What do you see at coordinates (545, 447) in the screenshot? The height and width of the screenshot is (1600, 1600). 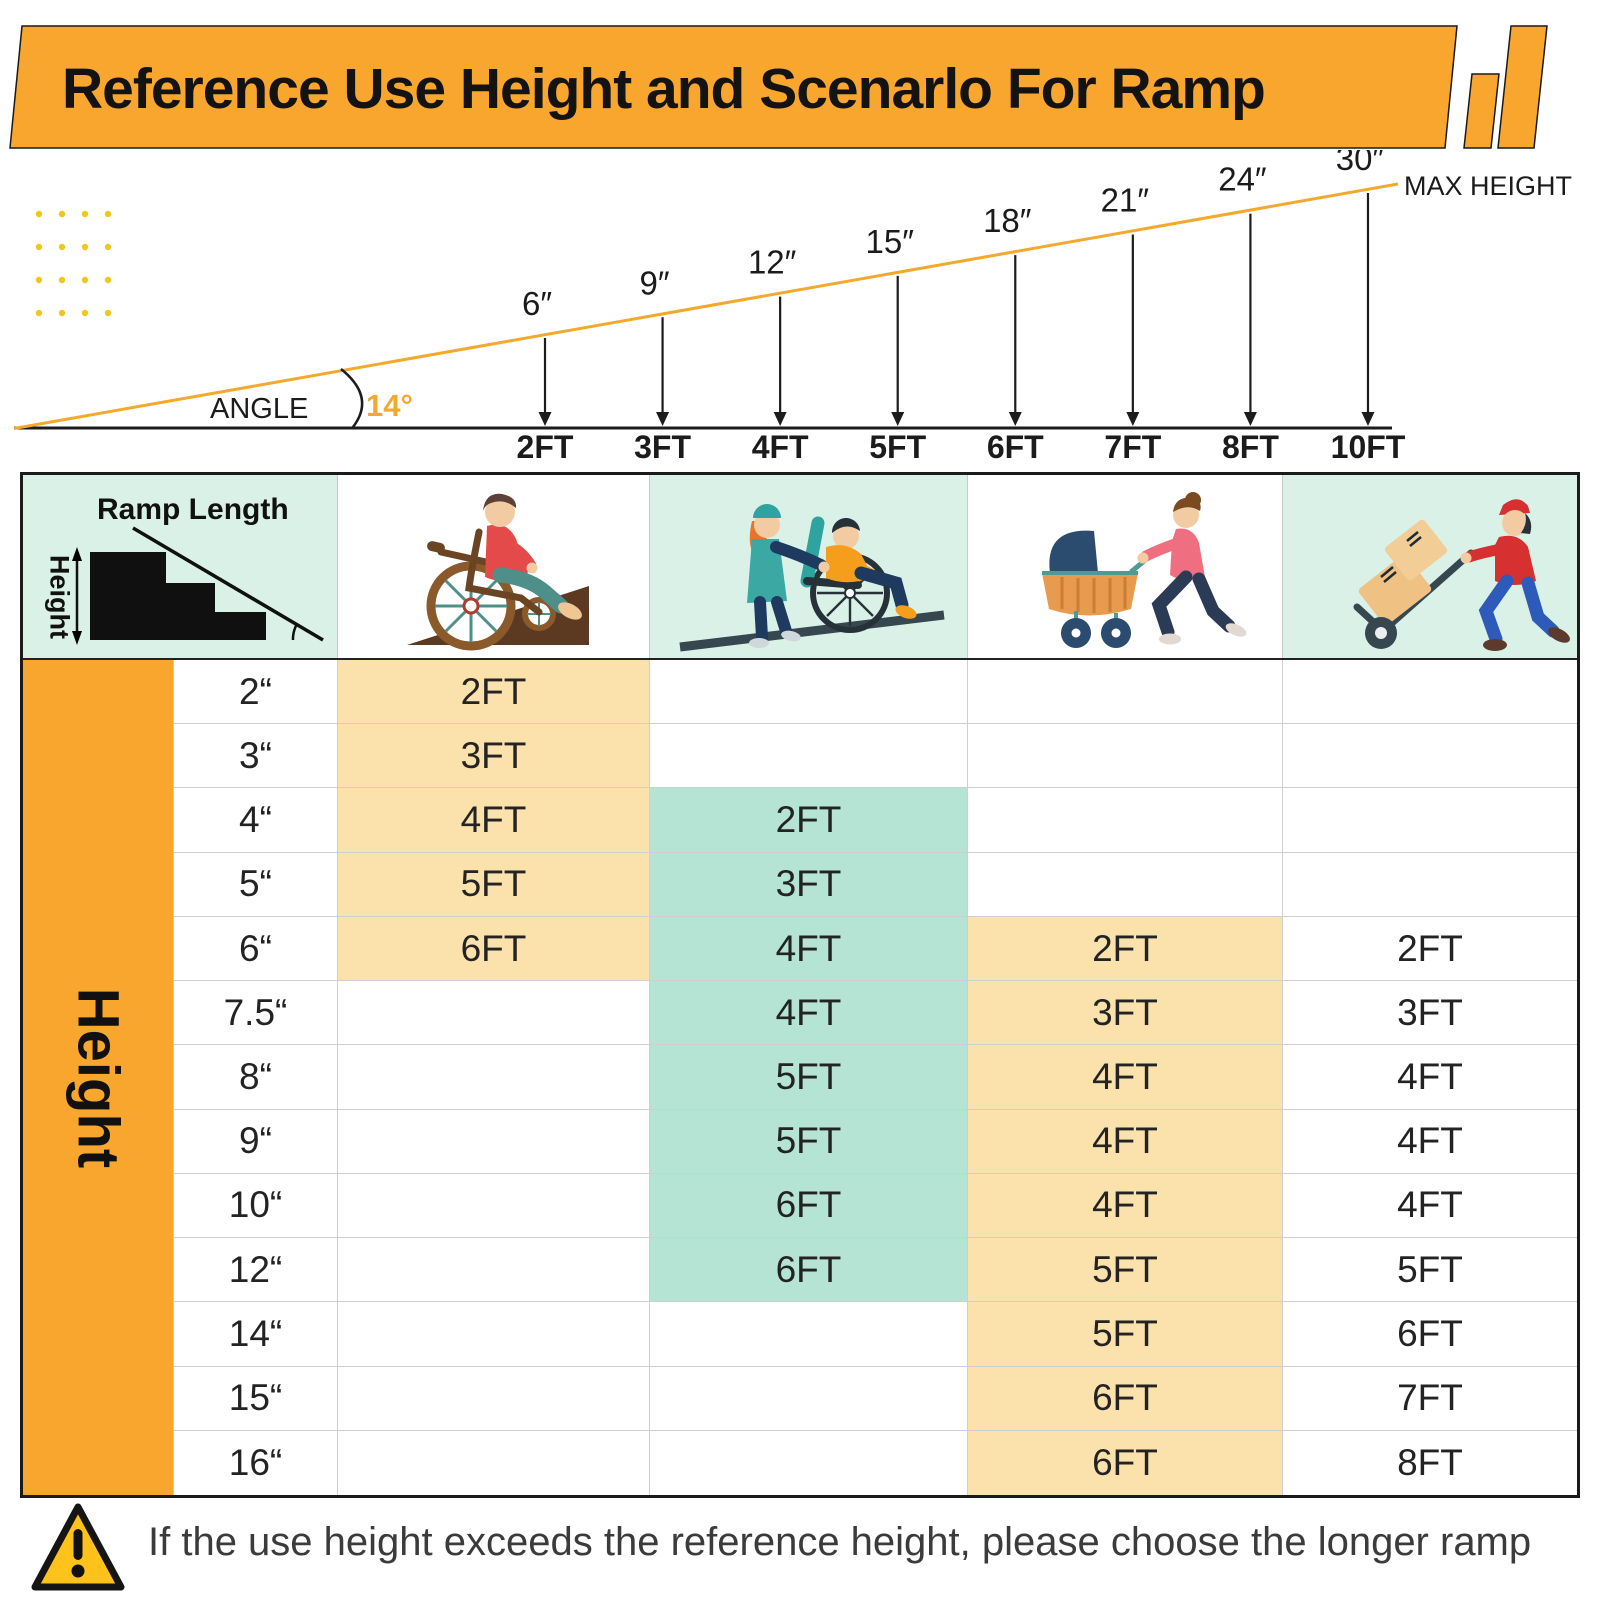 I see `ramp-length-tick: 2FT` at bounding box center [545, 447].